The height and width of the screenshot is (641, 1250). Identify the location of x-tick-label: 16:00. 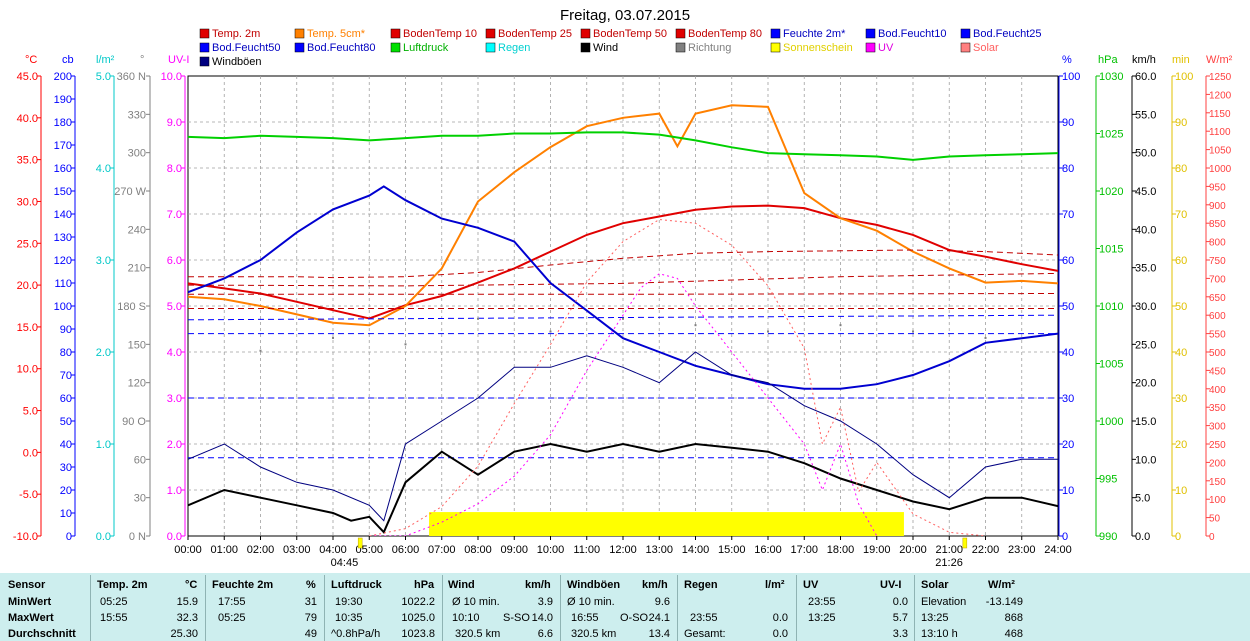
(768, 550).